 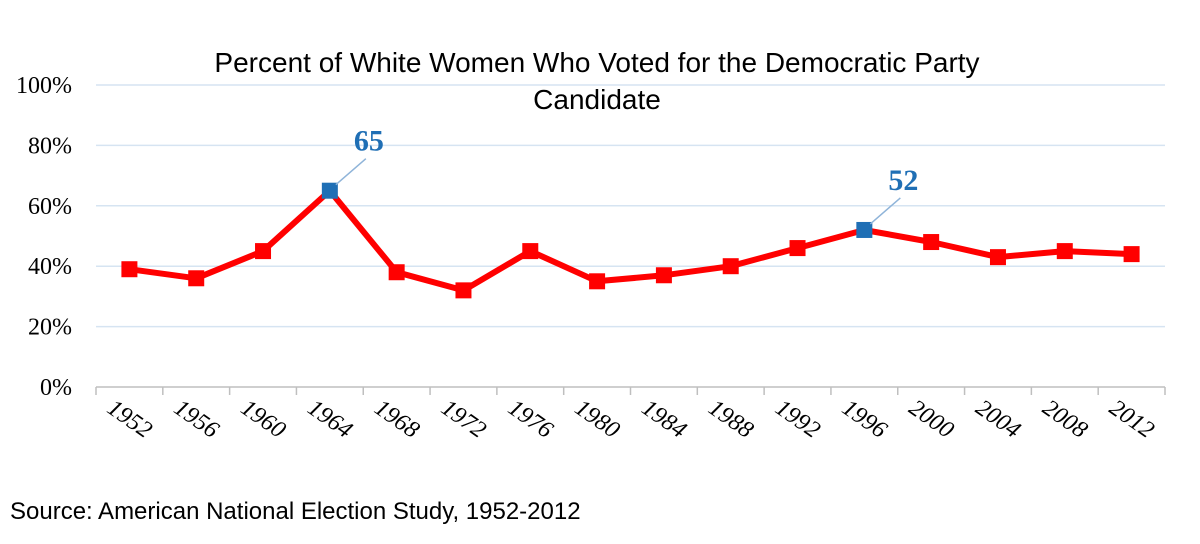 What do you see at coordinates (597, 99) in the screenshot?
I see `chart-title-line-2: Candidate` at bounding box center [597, 99].